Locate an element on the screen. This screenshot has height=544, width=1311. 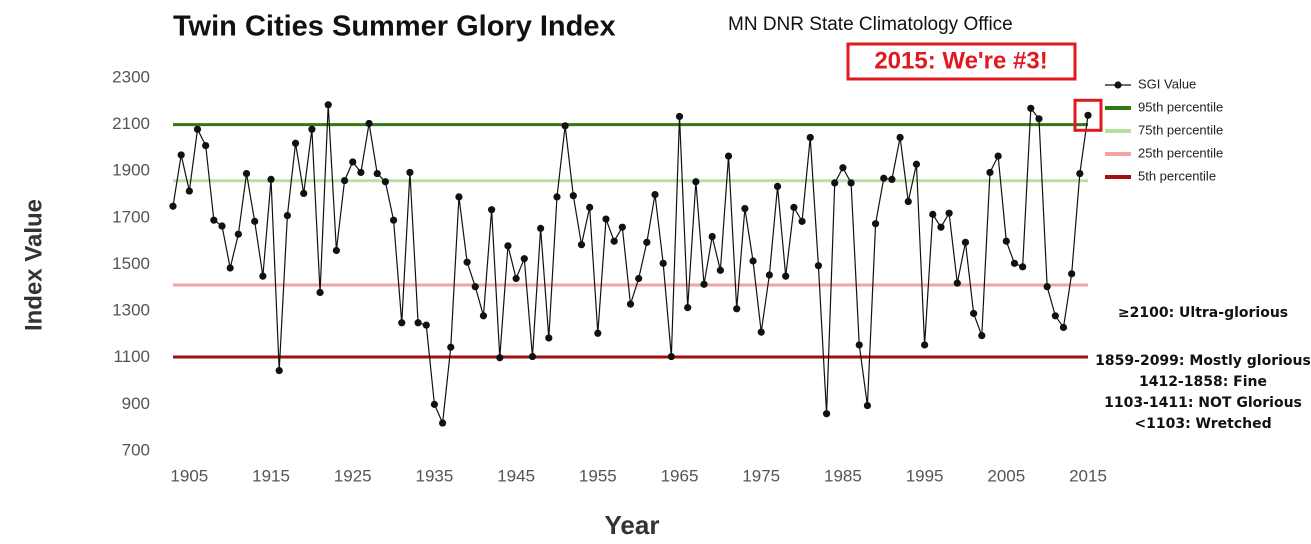
y-tick-label: 2300 is located at coordinates (131, 76).